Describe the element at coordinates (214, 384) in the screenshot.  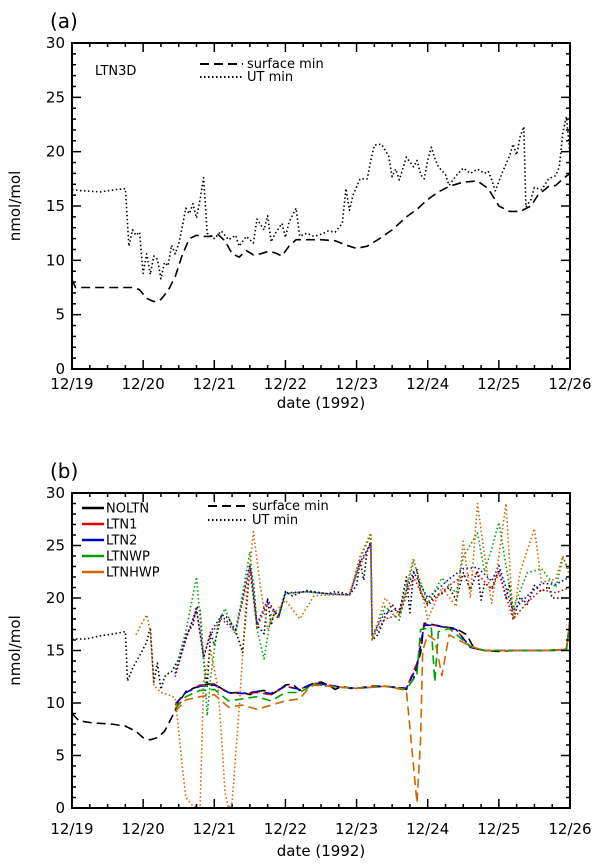
I see `panel-a-x-tick-label: 12/21` at that location.